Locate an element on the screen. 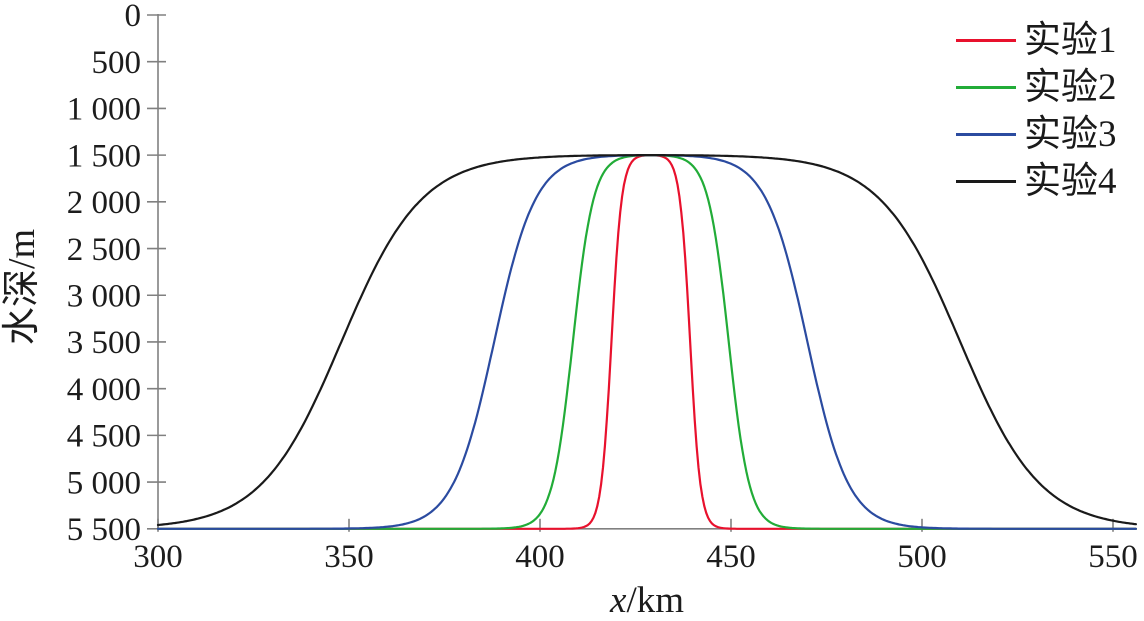  y-tick-label: 3 000 is located at coordinates (104, 296).